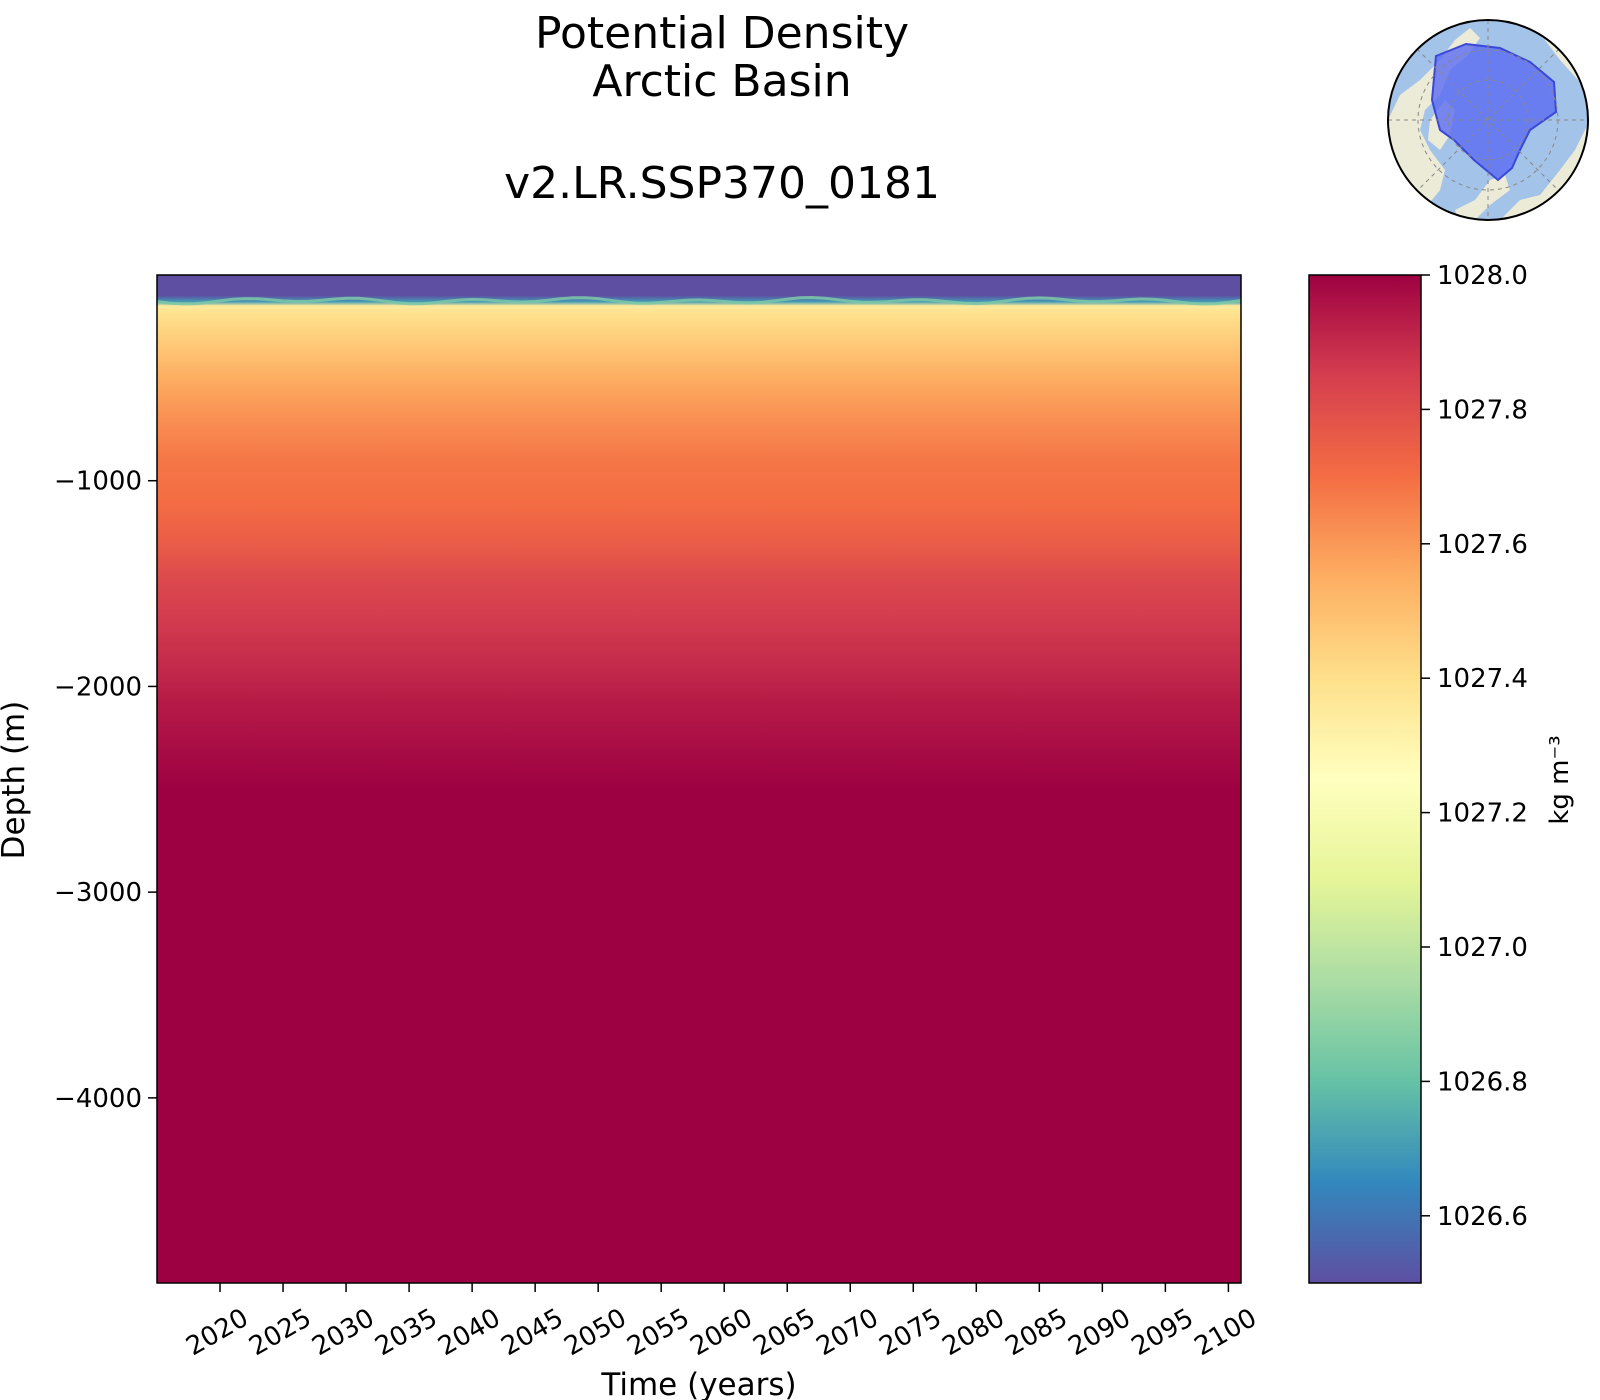  What do you see at coordinates (98, 1099) in the screenshot?
I see `y-tick-label: −4000` at bounding box center [98, 1099].